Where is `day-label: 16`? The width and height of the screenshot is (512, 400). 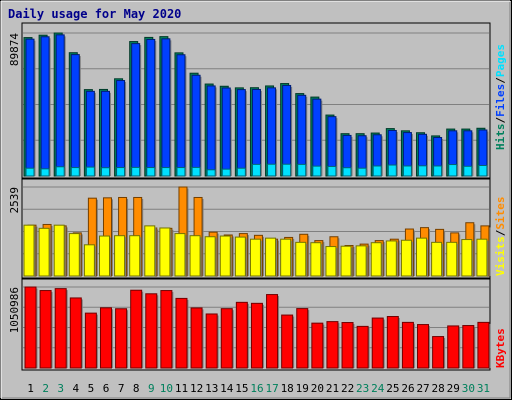
day-label: 16 is located at coordinates (256, 388).